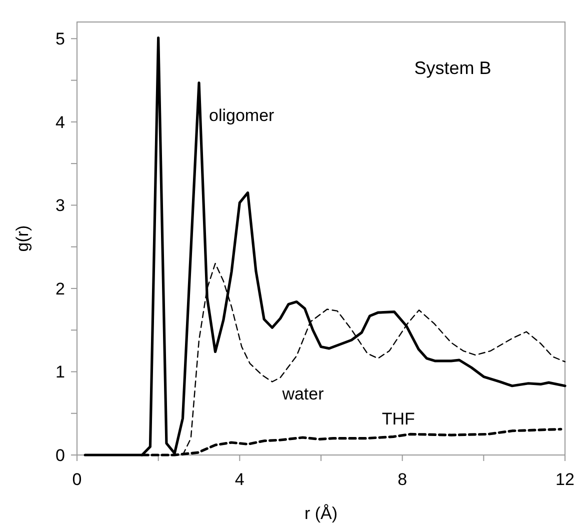  Describe the element at coordinates (321, 513) in the screenshot. I see `x-axis-title: r (Å)` at that location.